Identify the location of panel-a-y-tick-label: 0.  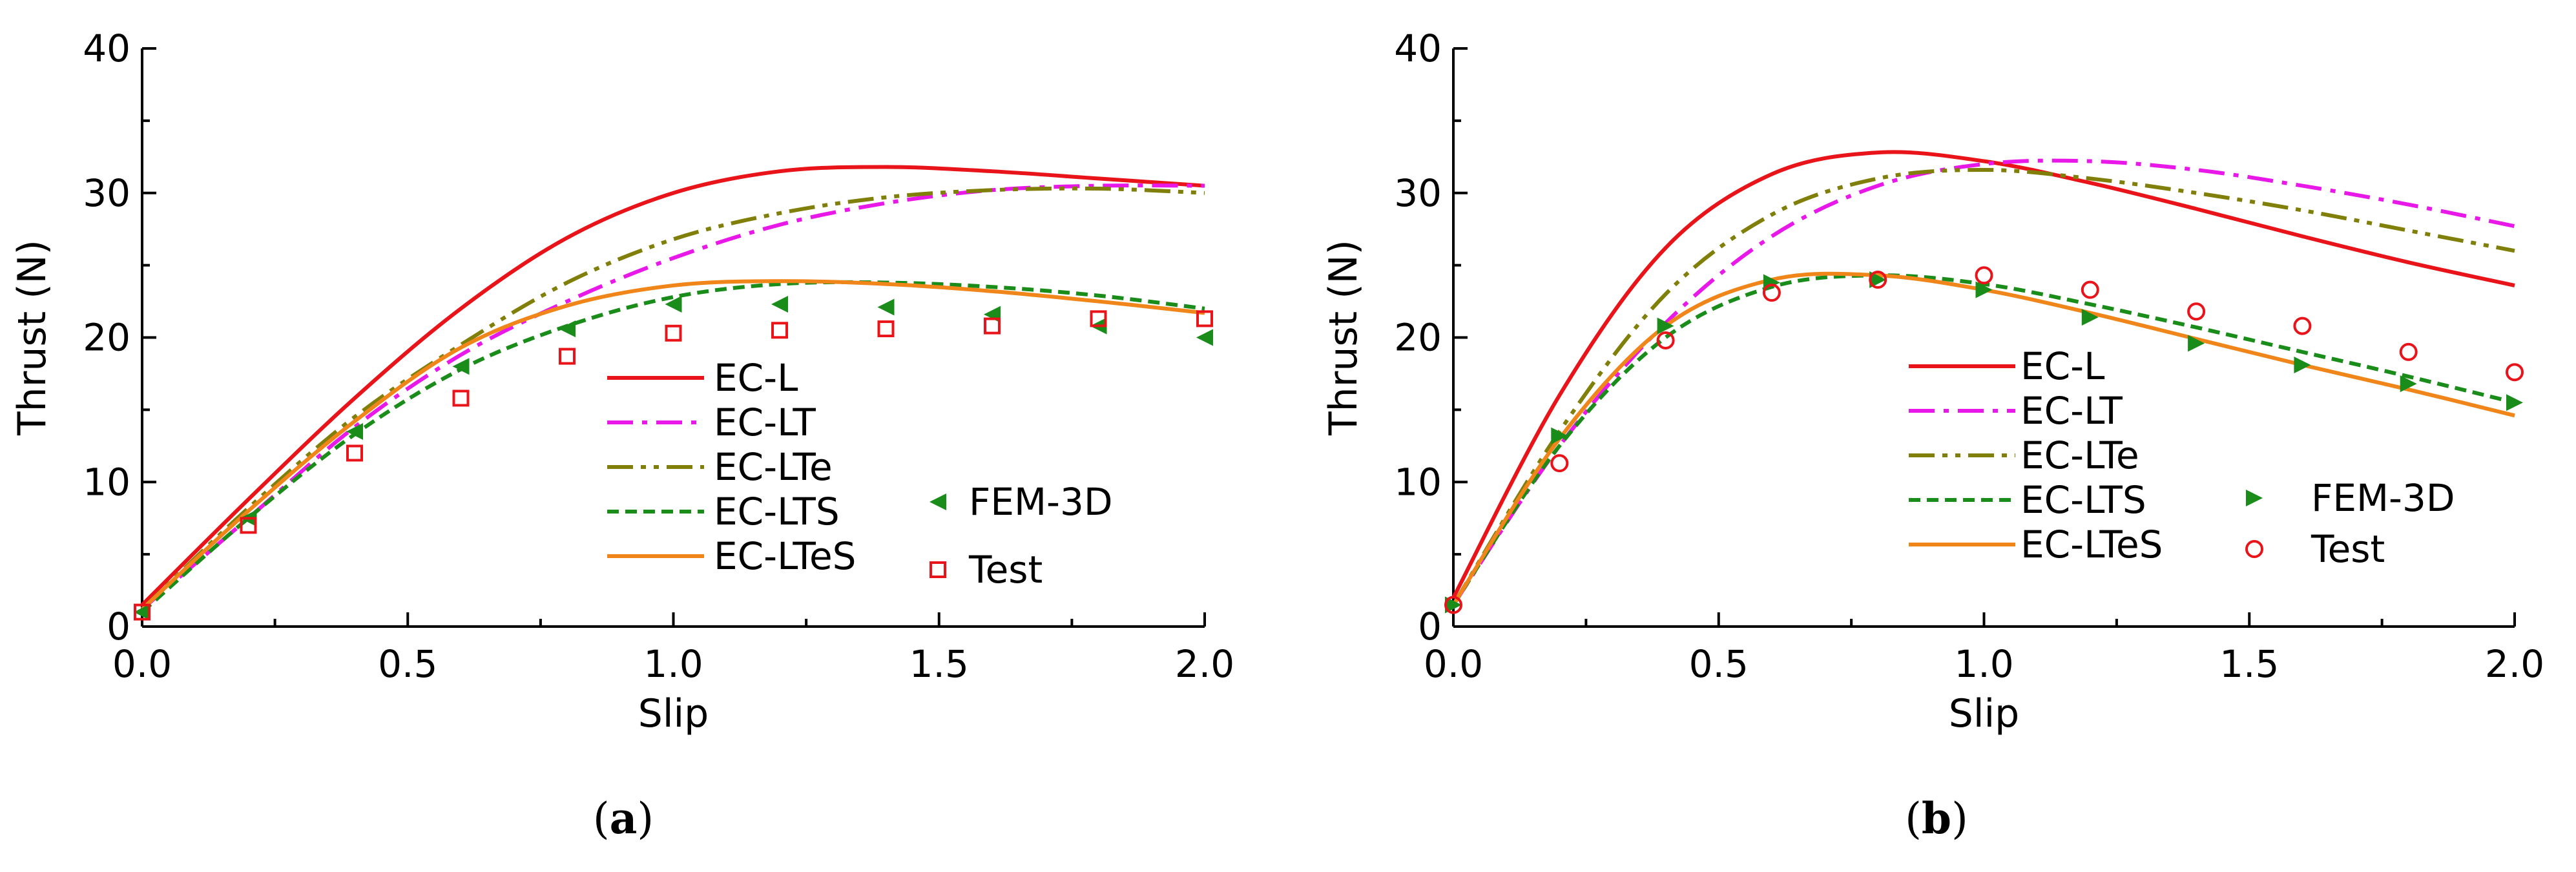
(118, 627).